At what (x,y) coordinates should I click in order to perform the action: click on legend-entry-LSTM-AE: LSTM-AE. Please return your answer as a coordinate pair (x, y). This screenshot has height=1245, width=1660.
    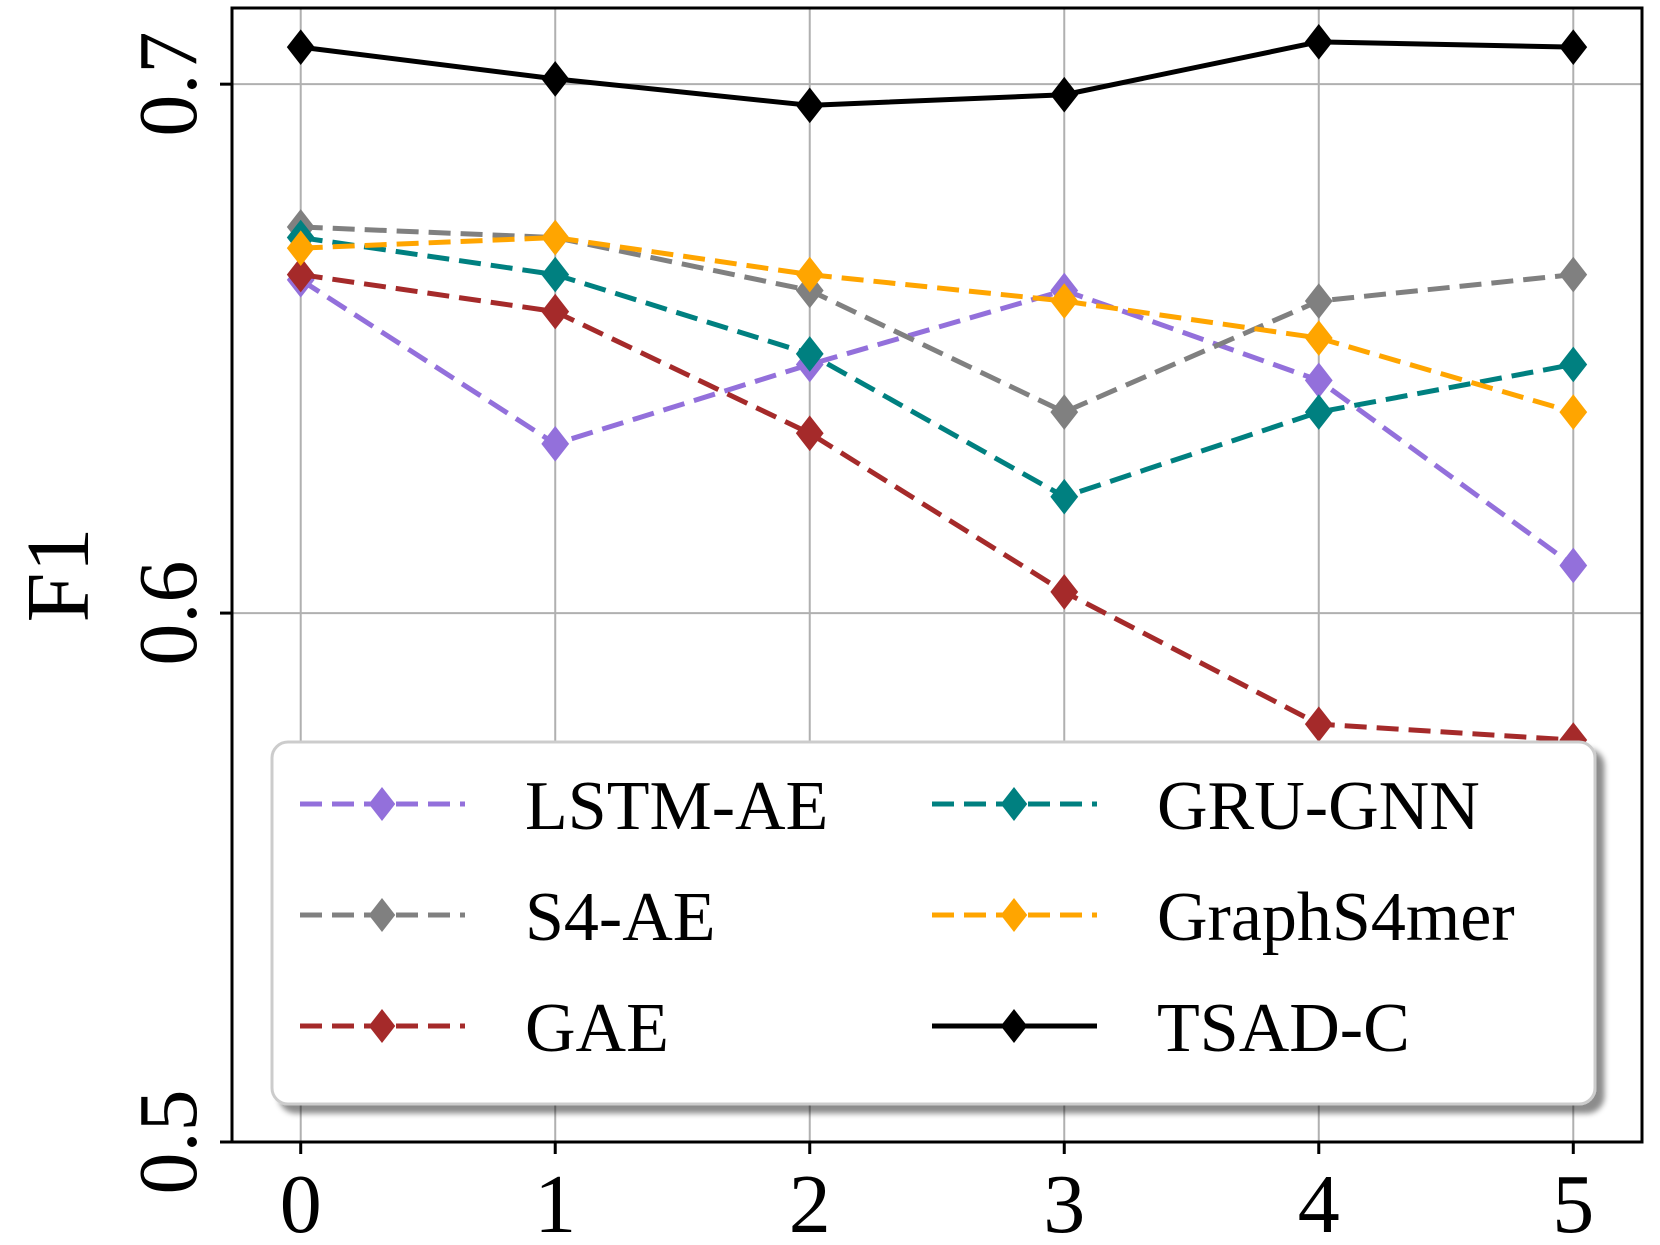
    Looking at the image, I should click on (564, 806).